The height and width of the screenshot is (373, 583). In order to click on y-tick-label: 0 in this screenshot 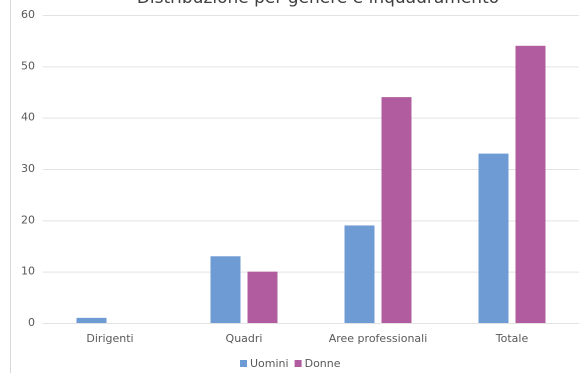, I will do `click(31, 322)`.